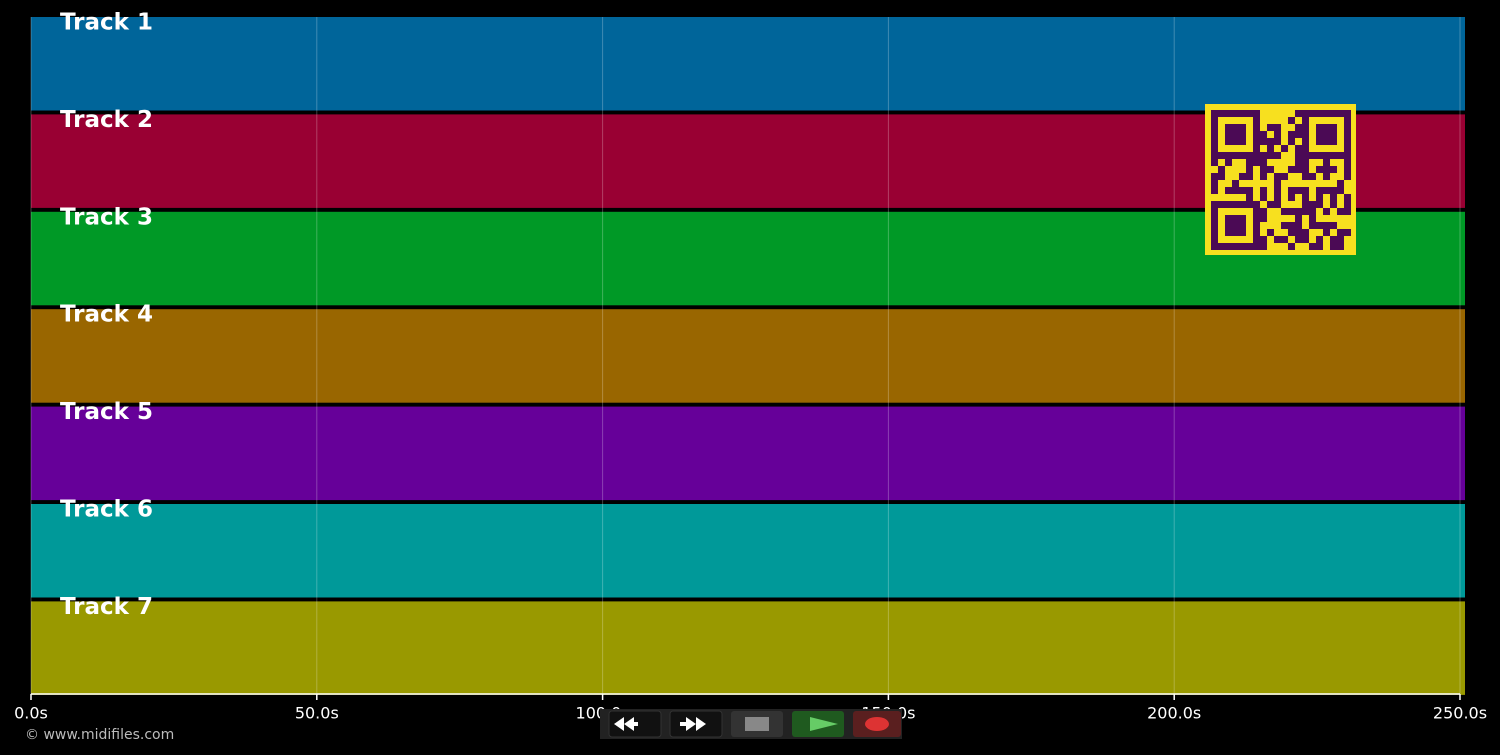  Describe the element at coordinates (106, 510) in the screenshot. I see `track-name: Track 6` at that location.